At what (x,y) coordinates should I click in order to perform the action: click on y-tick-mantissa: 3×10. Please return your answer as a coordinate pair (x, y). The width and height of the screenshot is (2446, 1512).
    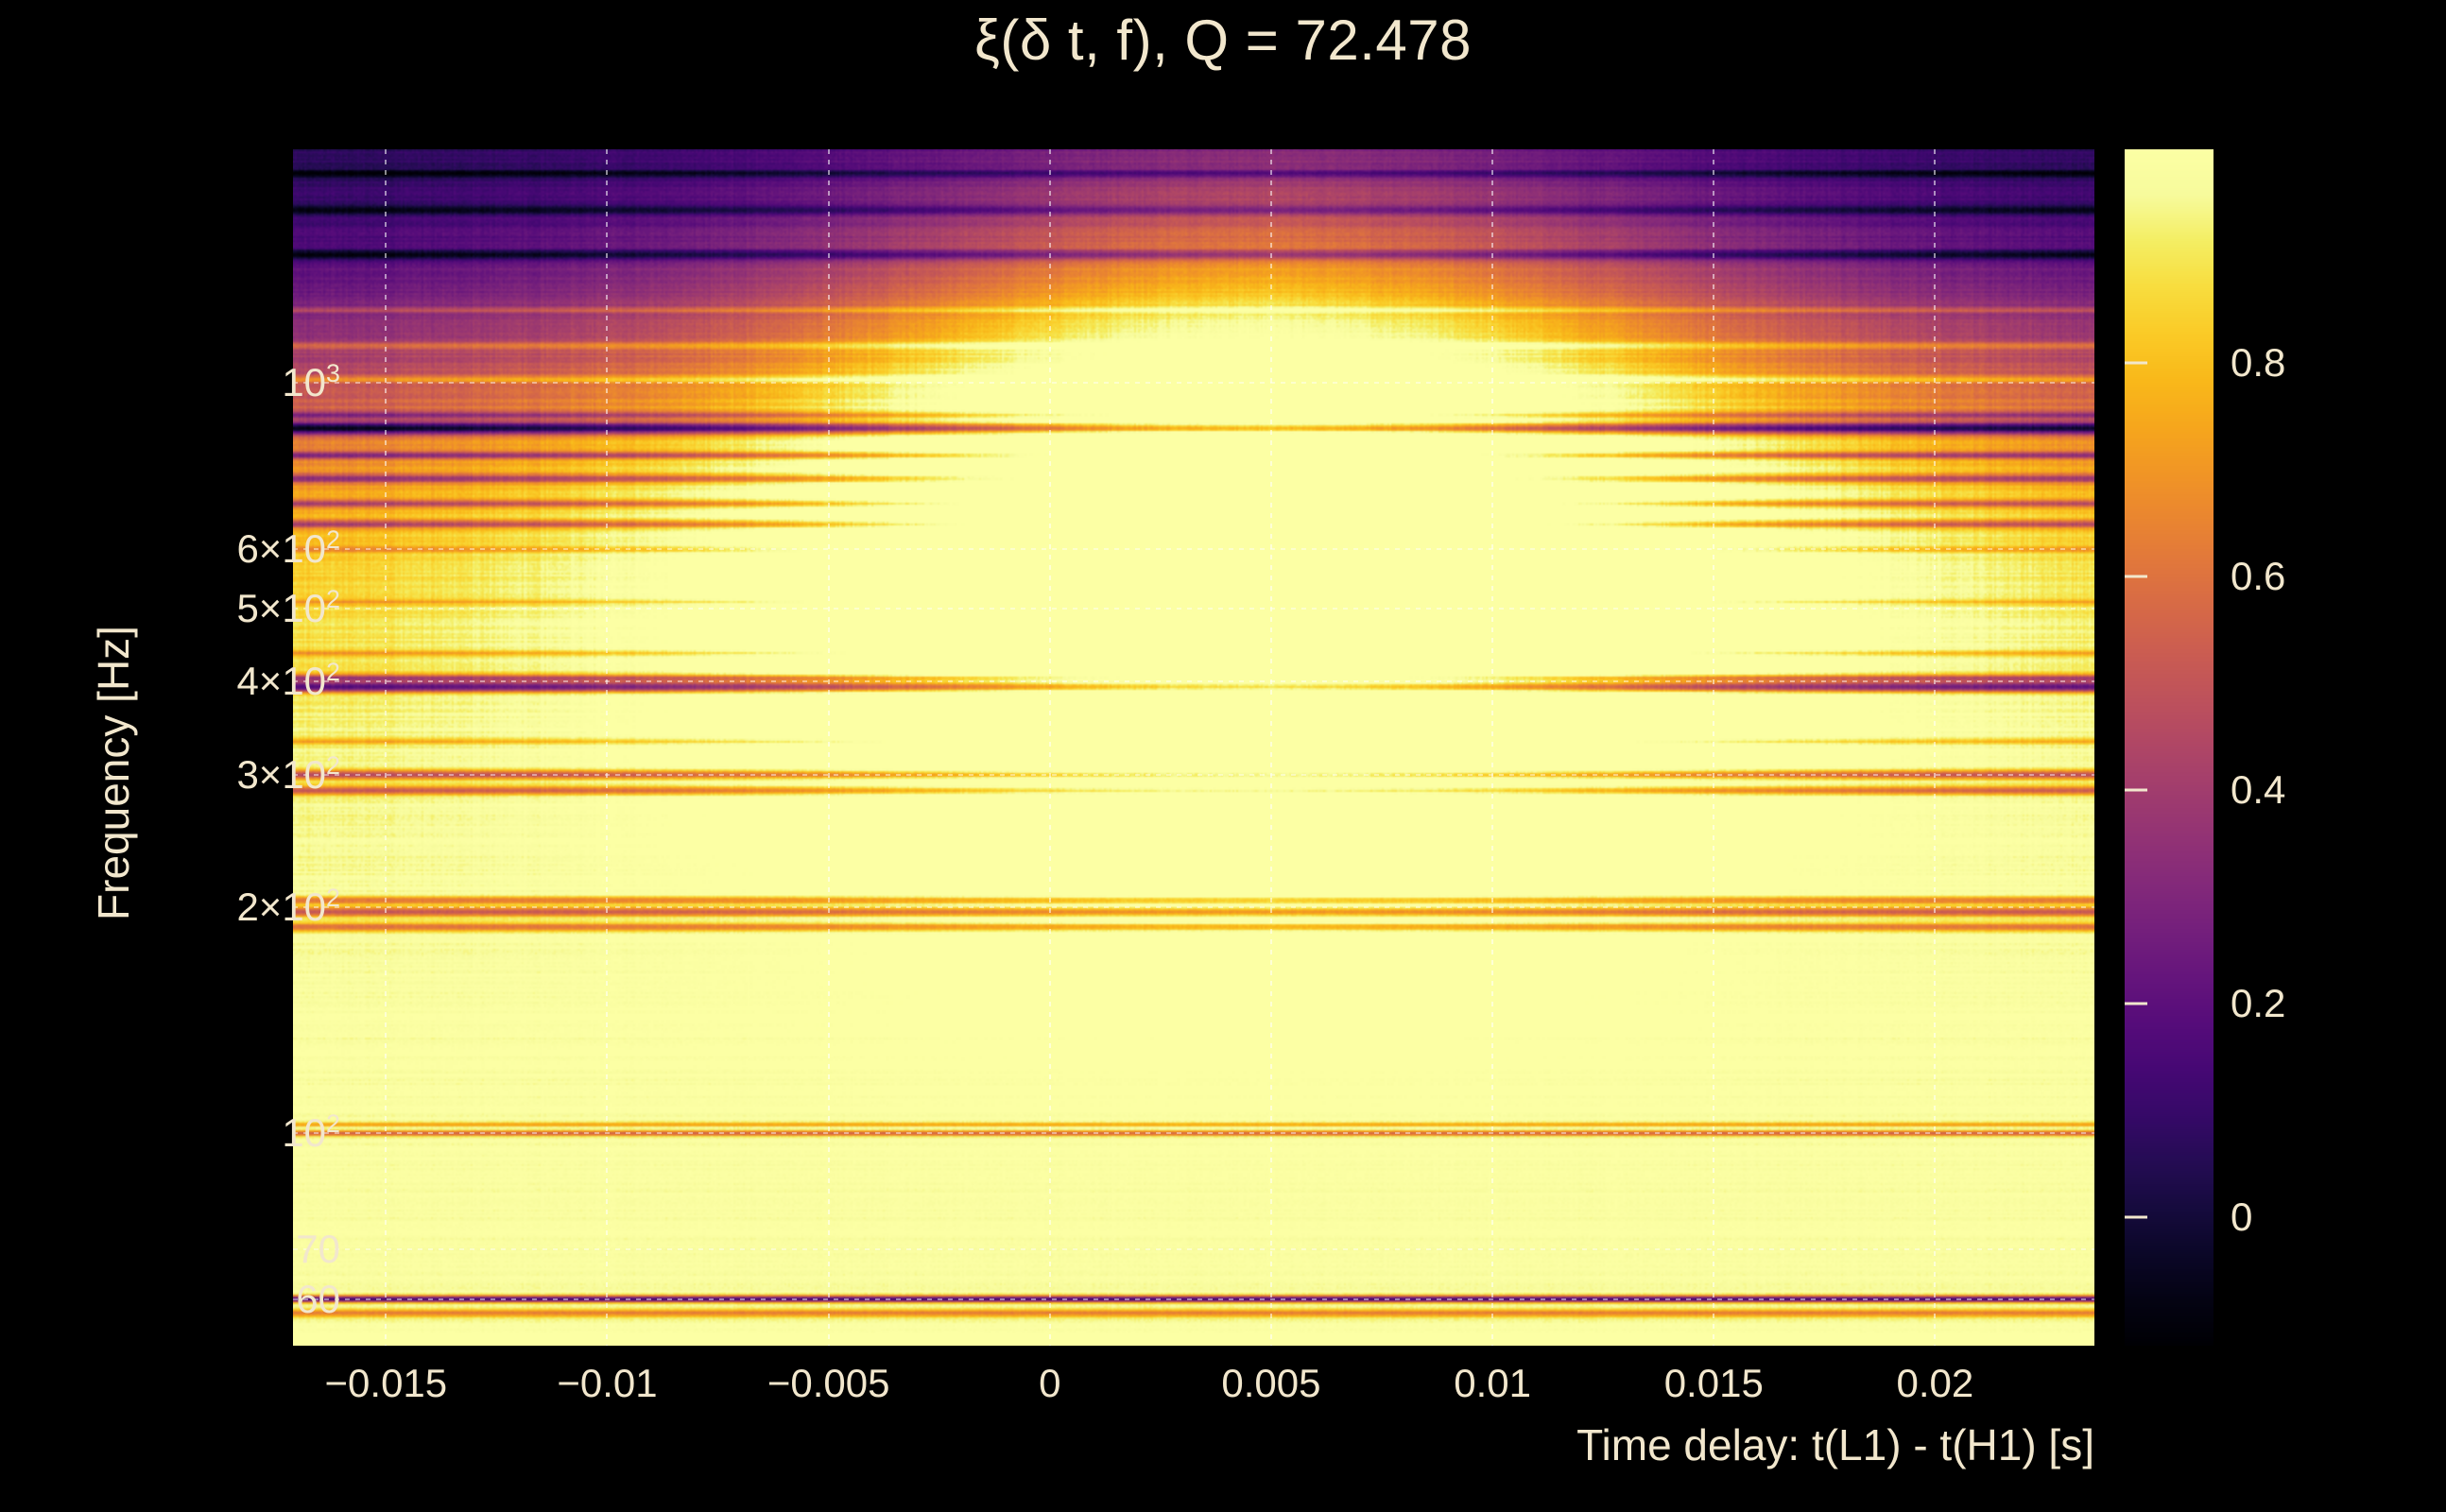
    Looking at the image, I should click on (281, 774).